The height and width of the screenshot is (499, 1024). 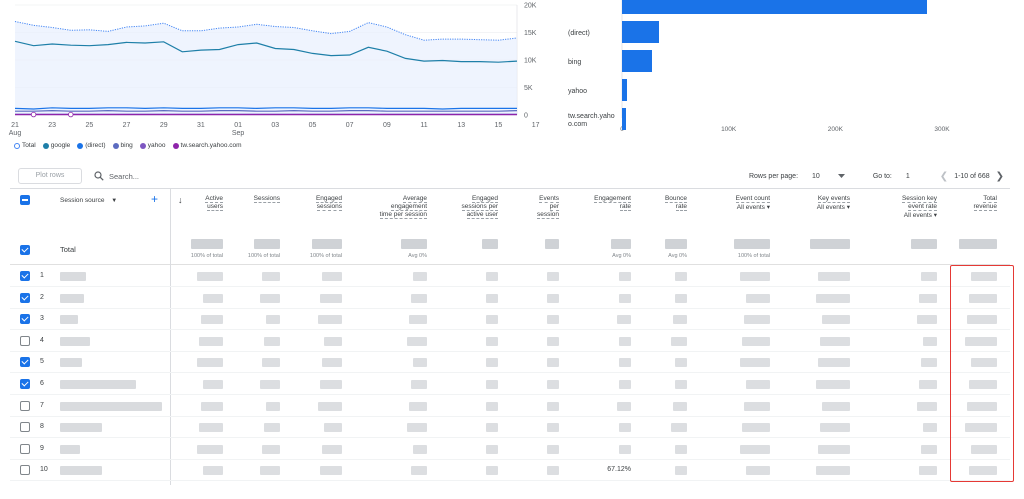 What do you see at coordinates (122, 145) in the screenshot?
I see `legend-item: bing` at bounding box center [122, 145].